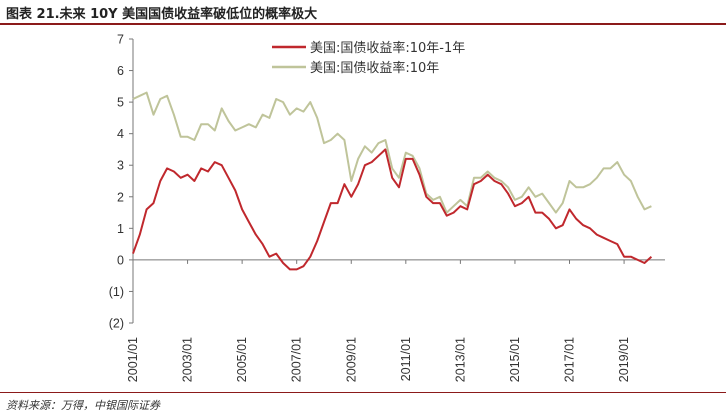 The width and height of the screenshot is (726, 417). I want to click on x-tick-label: 2005/01, so click(242, 359).